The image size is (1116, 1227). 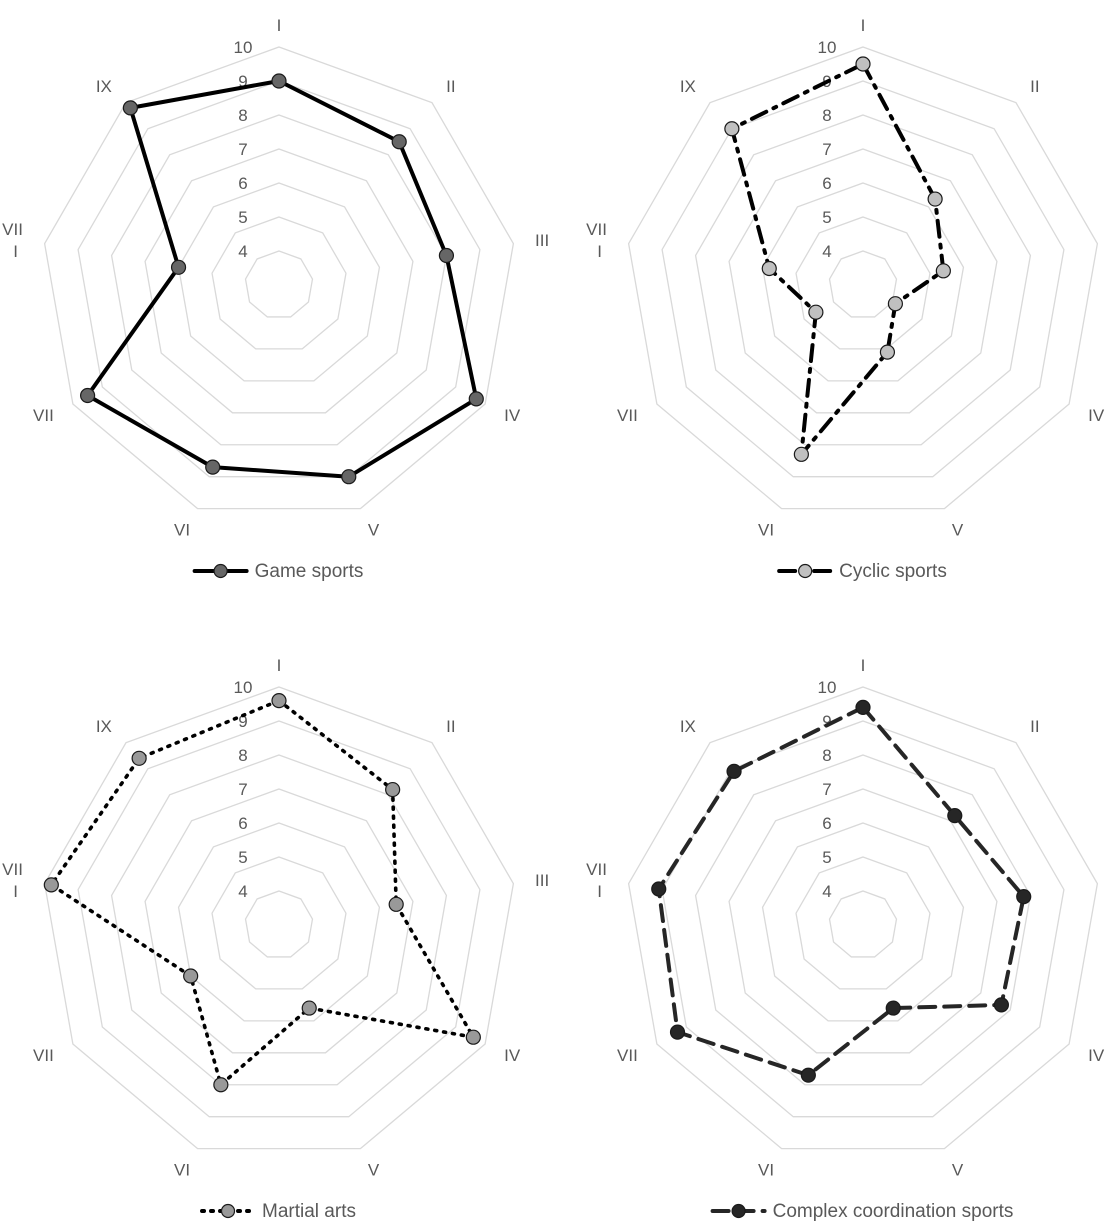 I want to click on legend-label: Cyclic sports, so click(x=893, y=571).